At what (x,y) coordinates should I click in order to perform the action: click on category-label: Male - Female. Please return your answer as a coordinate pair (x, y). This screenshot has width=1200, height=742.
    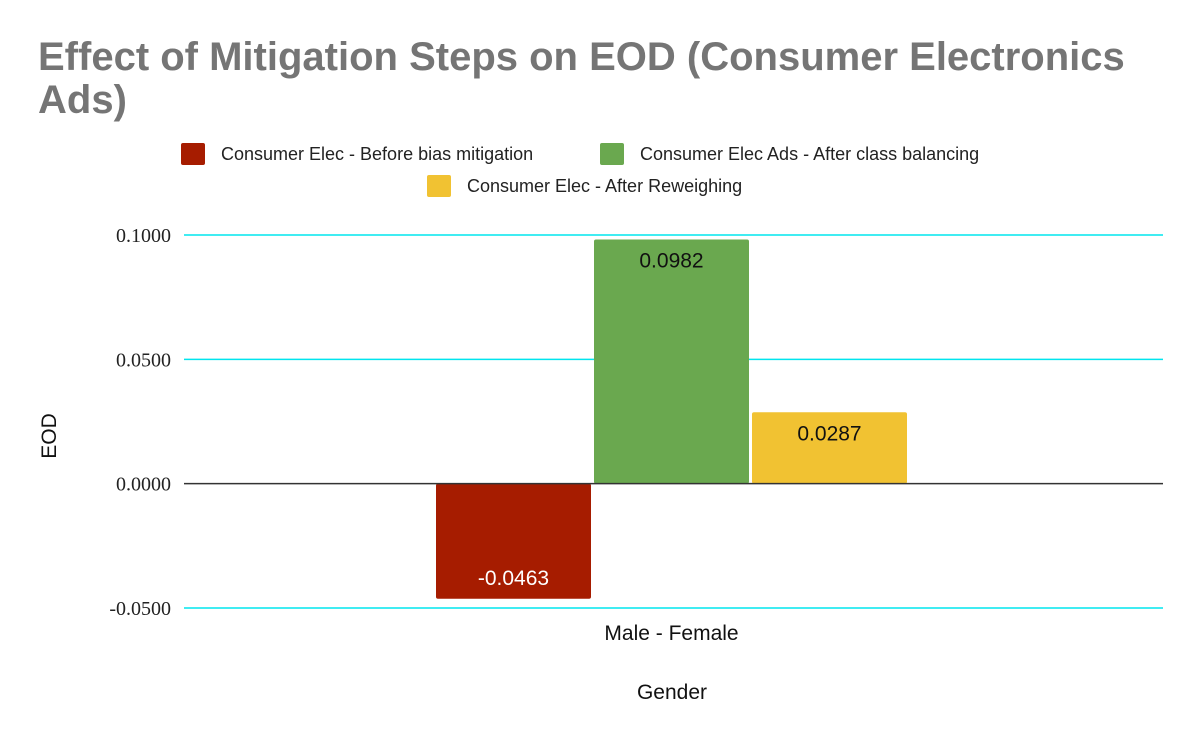
    Looking at the image, I should click on (671, 633).